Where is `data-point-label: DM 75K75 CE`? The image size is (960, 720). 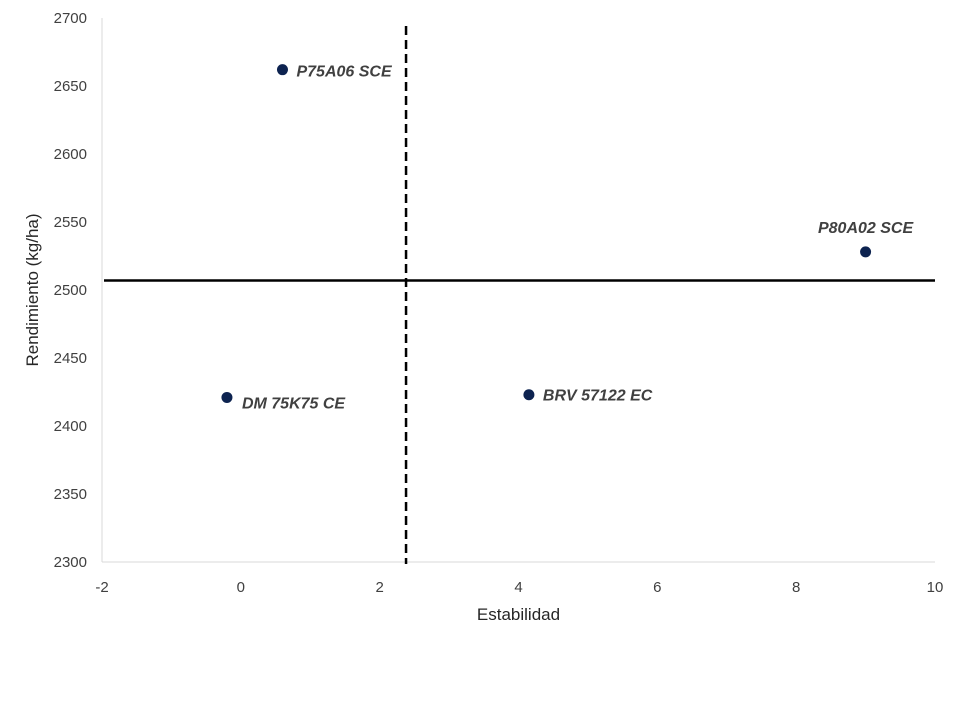 data-point-label: DM 75K75 CE is located at coordinates (294, 403).